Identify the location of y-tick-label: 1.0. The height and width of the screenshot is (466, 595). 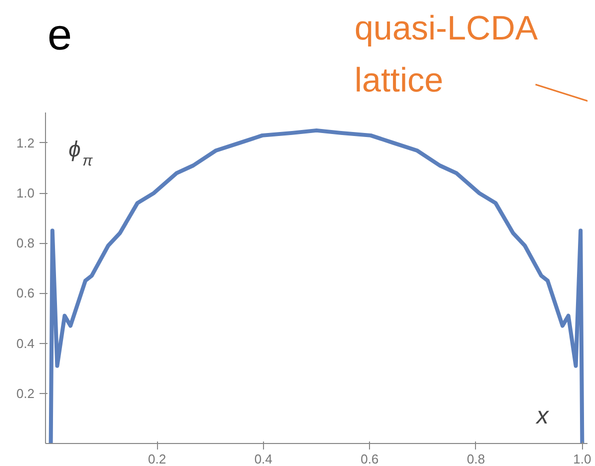
(25, 193).